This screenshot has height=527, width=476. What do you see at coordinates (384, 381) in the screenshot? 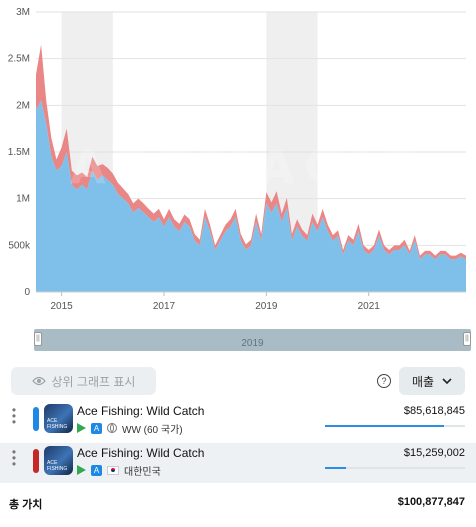
I see `help-icon: ?` at bounding box center [384, 381].